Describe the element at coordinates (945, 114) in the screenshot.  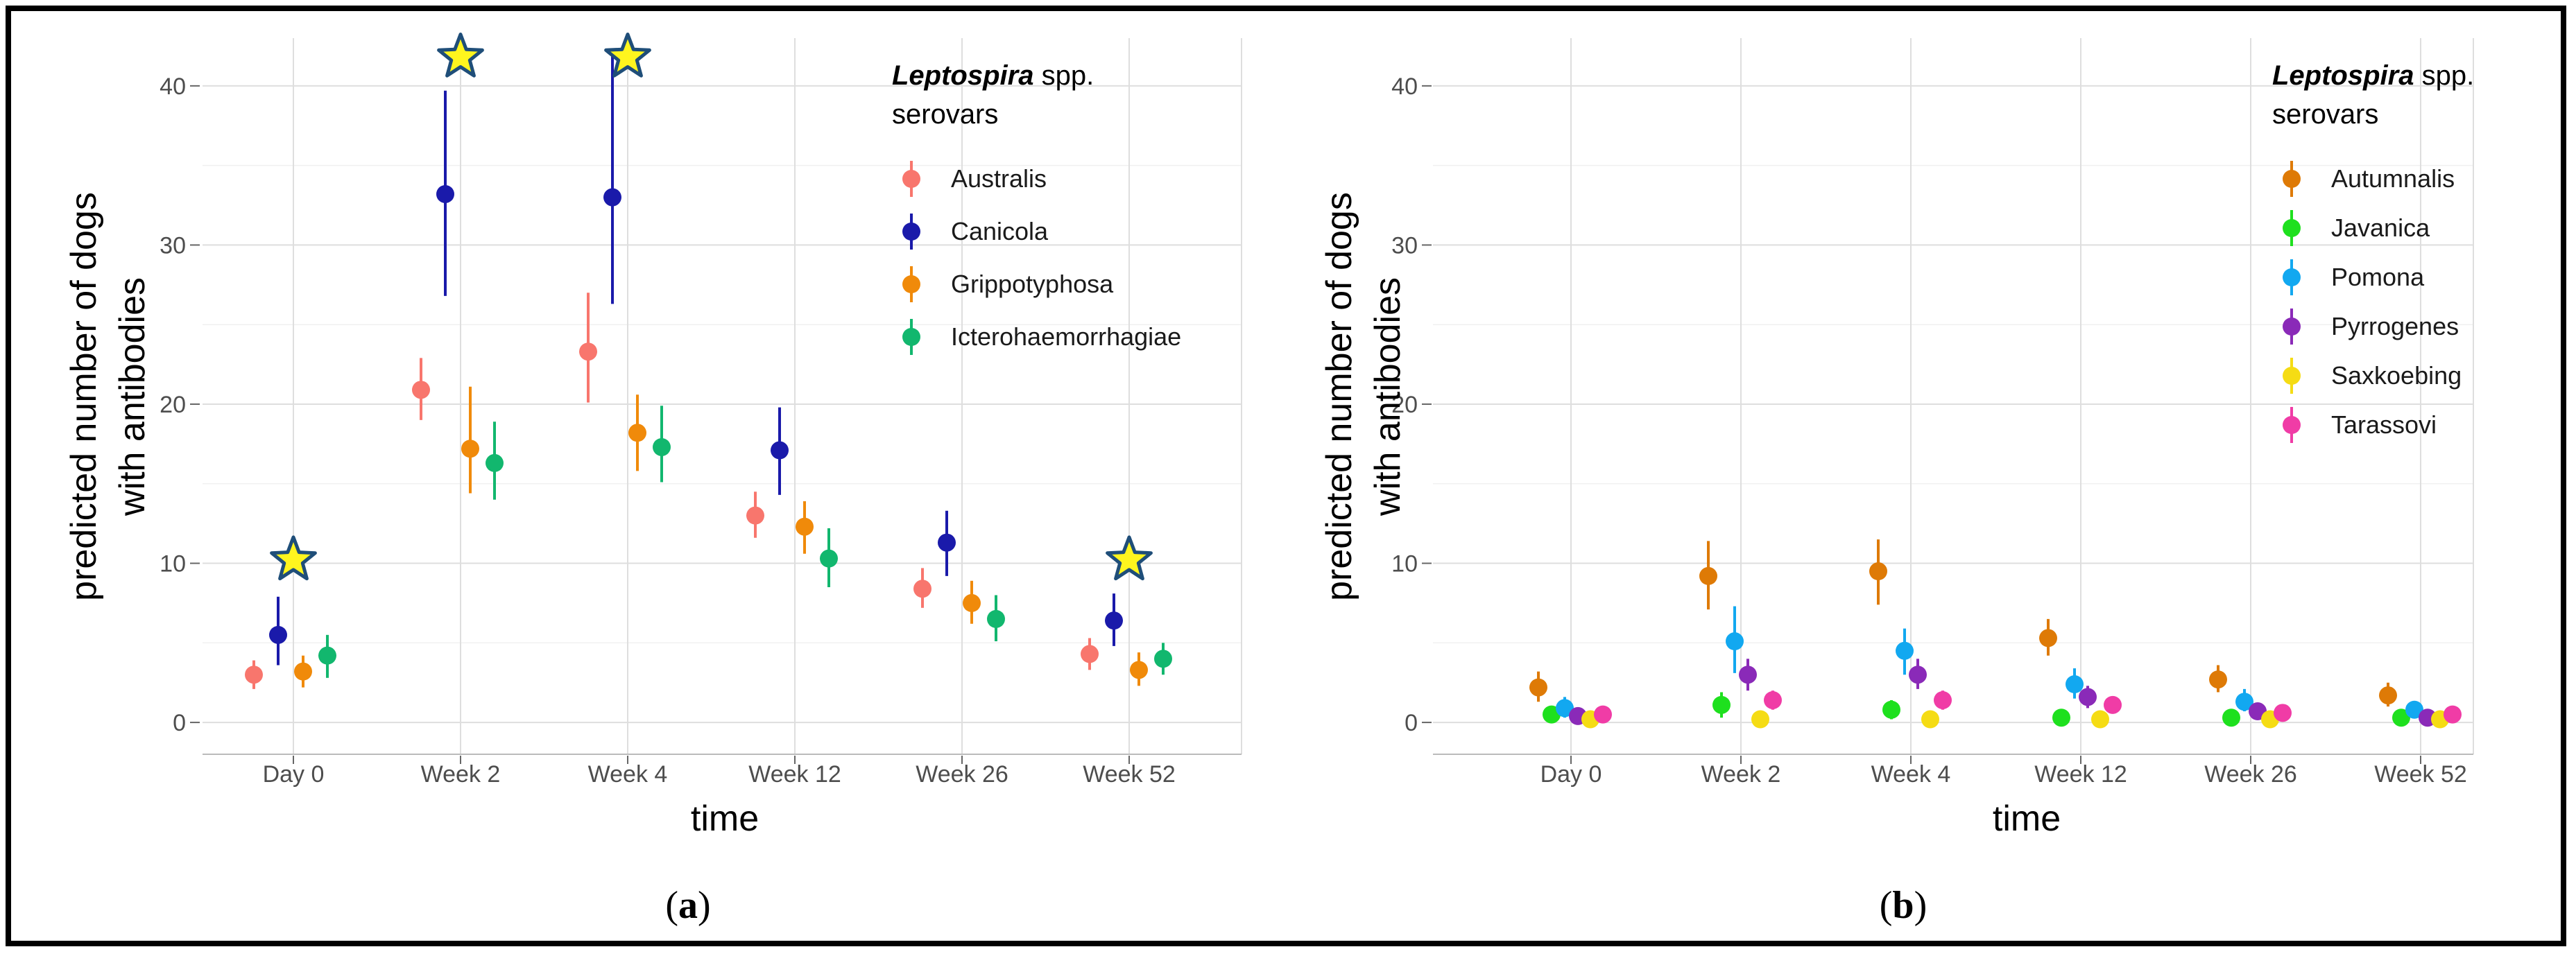
I see `legend-title-line2: serovars` at that location.